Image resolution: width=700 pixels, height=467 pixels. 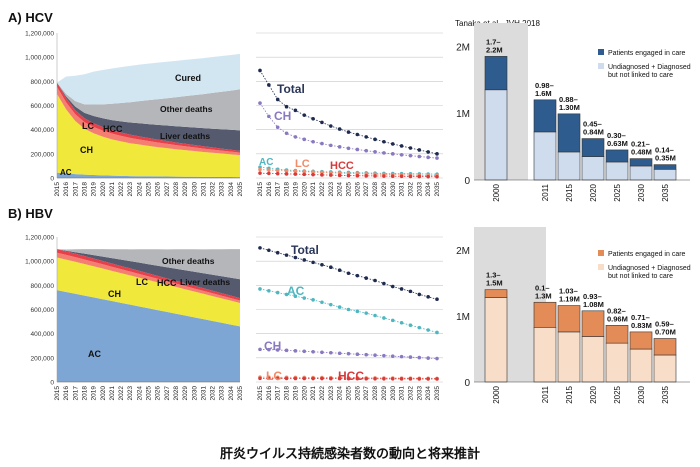 I want to click on bar-value-label: 1.3M, so click(x=543, y=295).